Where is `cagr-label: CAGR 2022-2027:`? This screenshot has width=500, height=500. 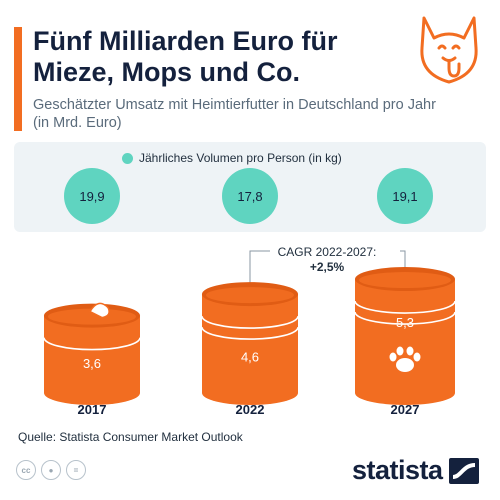
cagr-label: CAGR 2022-2027: is located at coordinates (327, 252).